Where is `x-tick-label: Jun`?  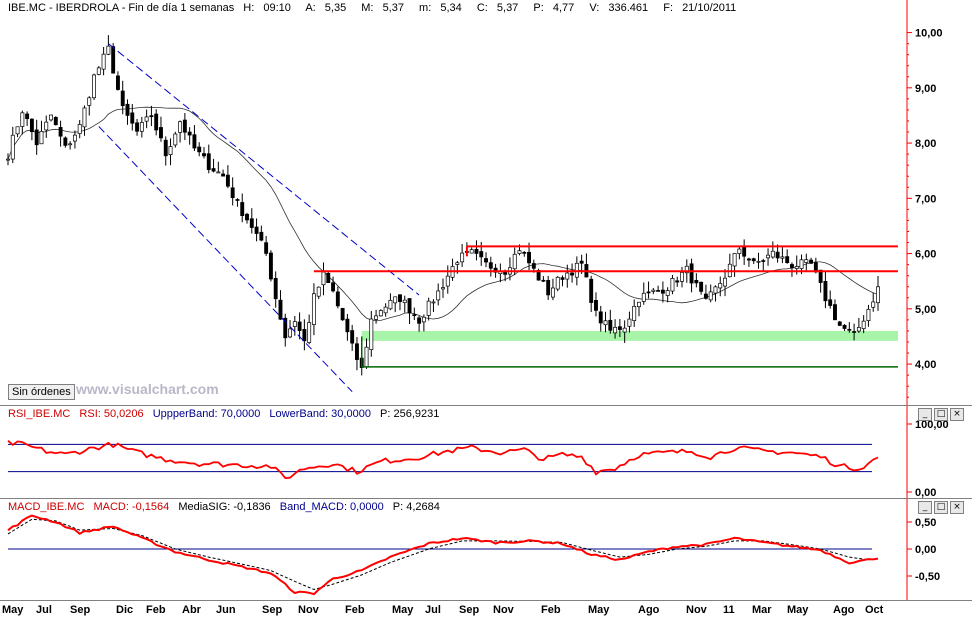
x-tick-label: Jun is located at coordinates (226, 610).